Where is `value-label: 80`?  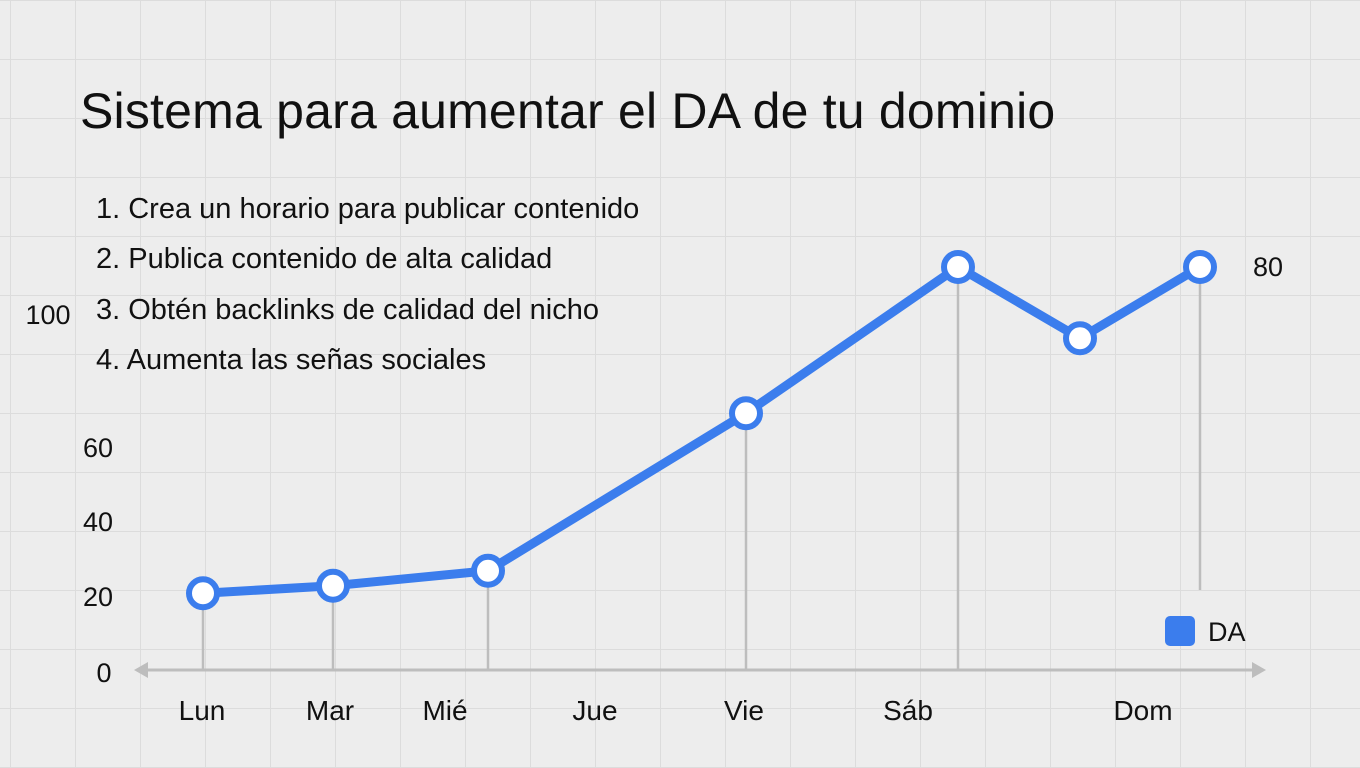 value-label: 80 is located at coordinates (1268, 267).